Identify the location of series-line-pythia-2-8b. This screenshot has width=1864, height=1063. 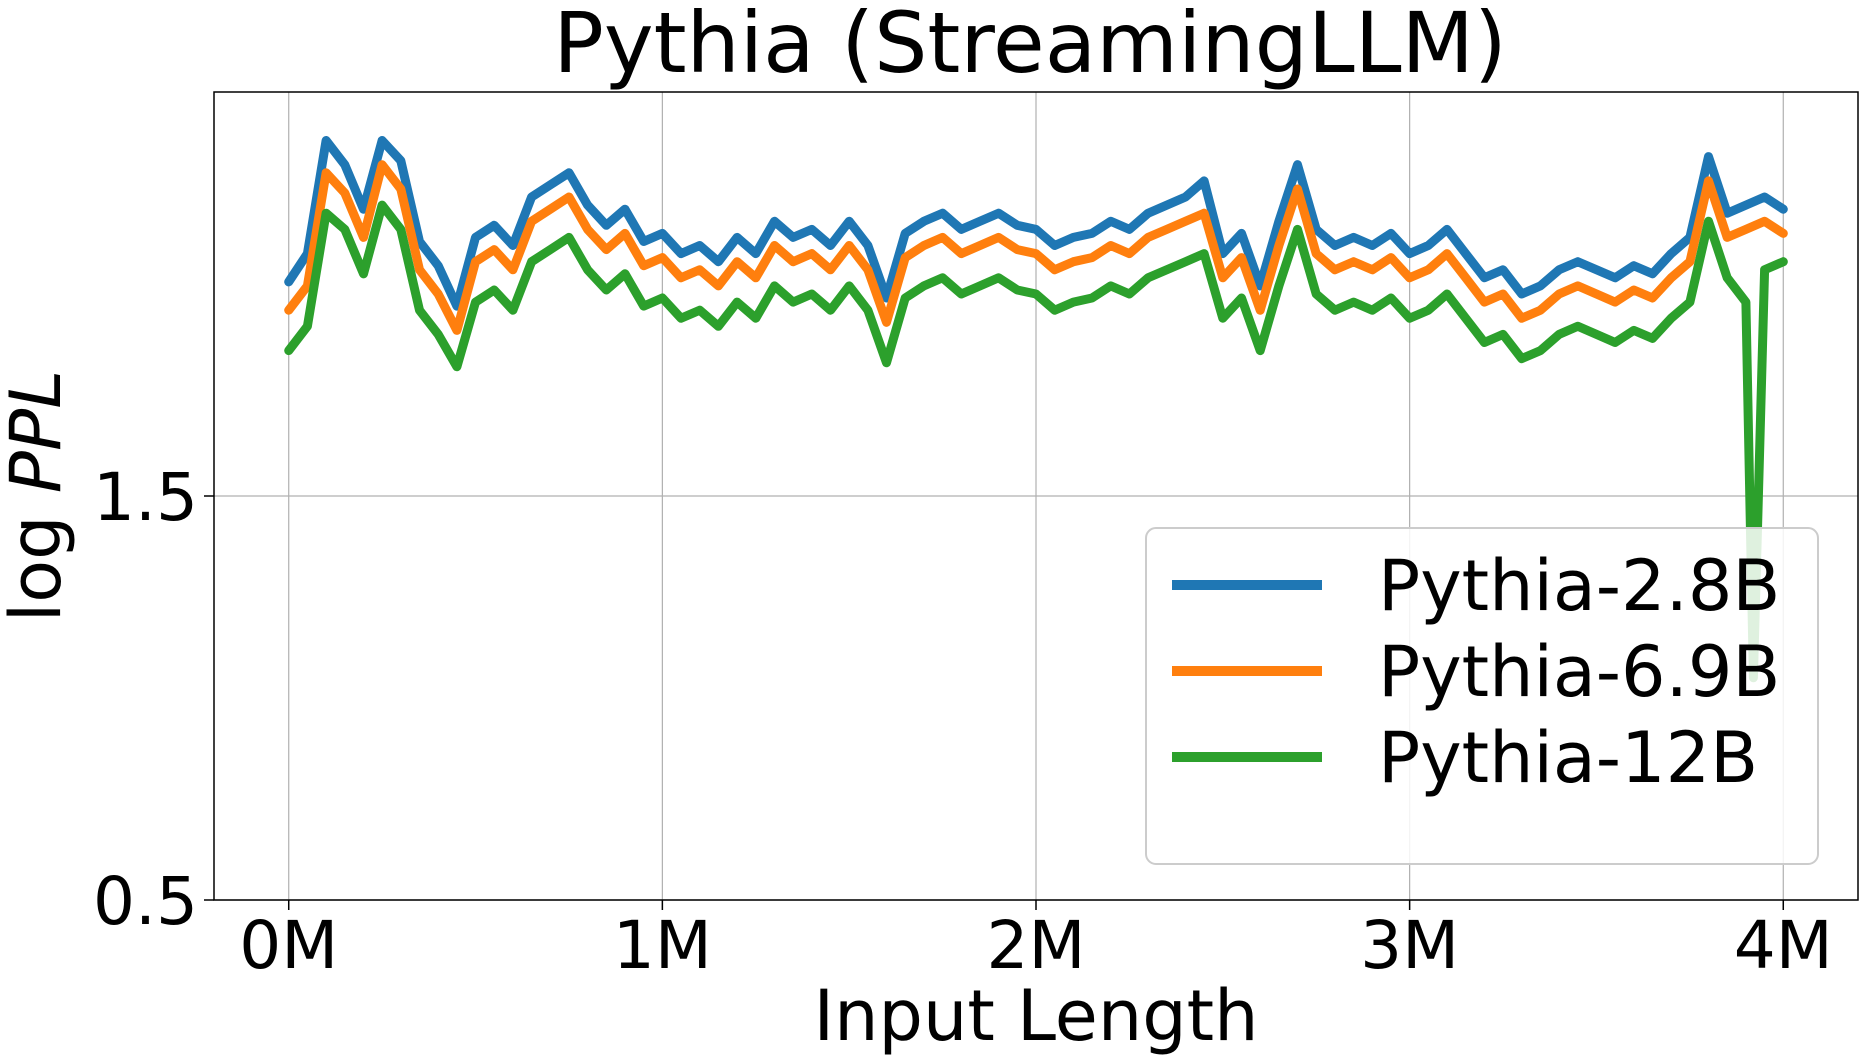
(1036, 223).